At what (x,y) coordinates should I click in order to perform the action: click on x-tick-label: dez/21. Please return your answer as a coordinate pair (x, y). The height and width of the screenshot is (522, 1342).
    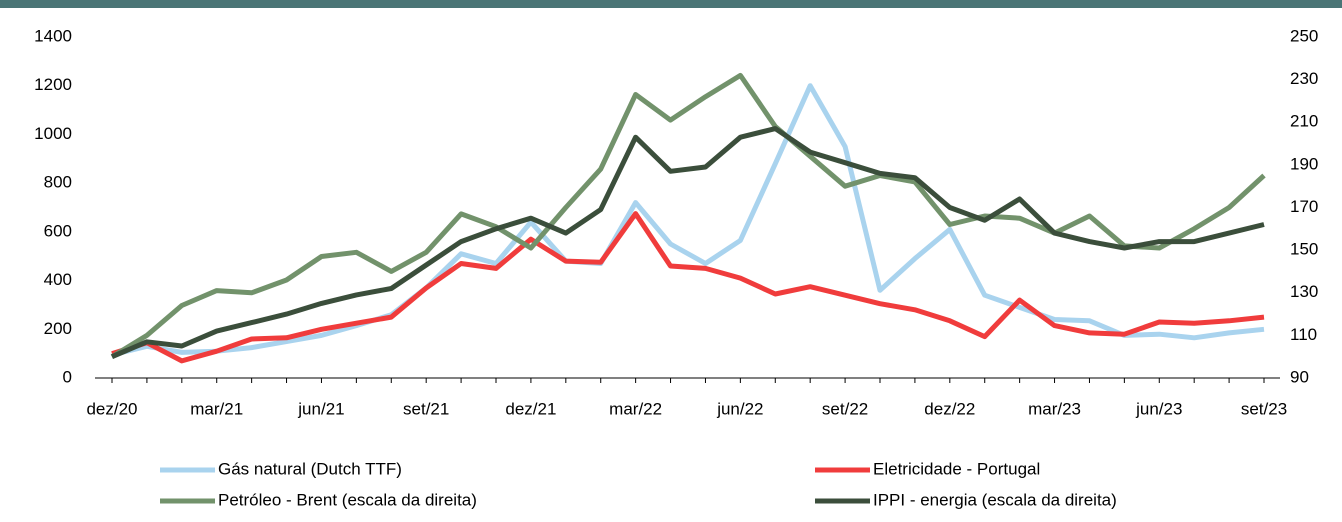
    Looking at the image, I should click on (530, 408).